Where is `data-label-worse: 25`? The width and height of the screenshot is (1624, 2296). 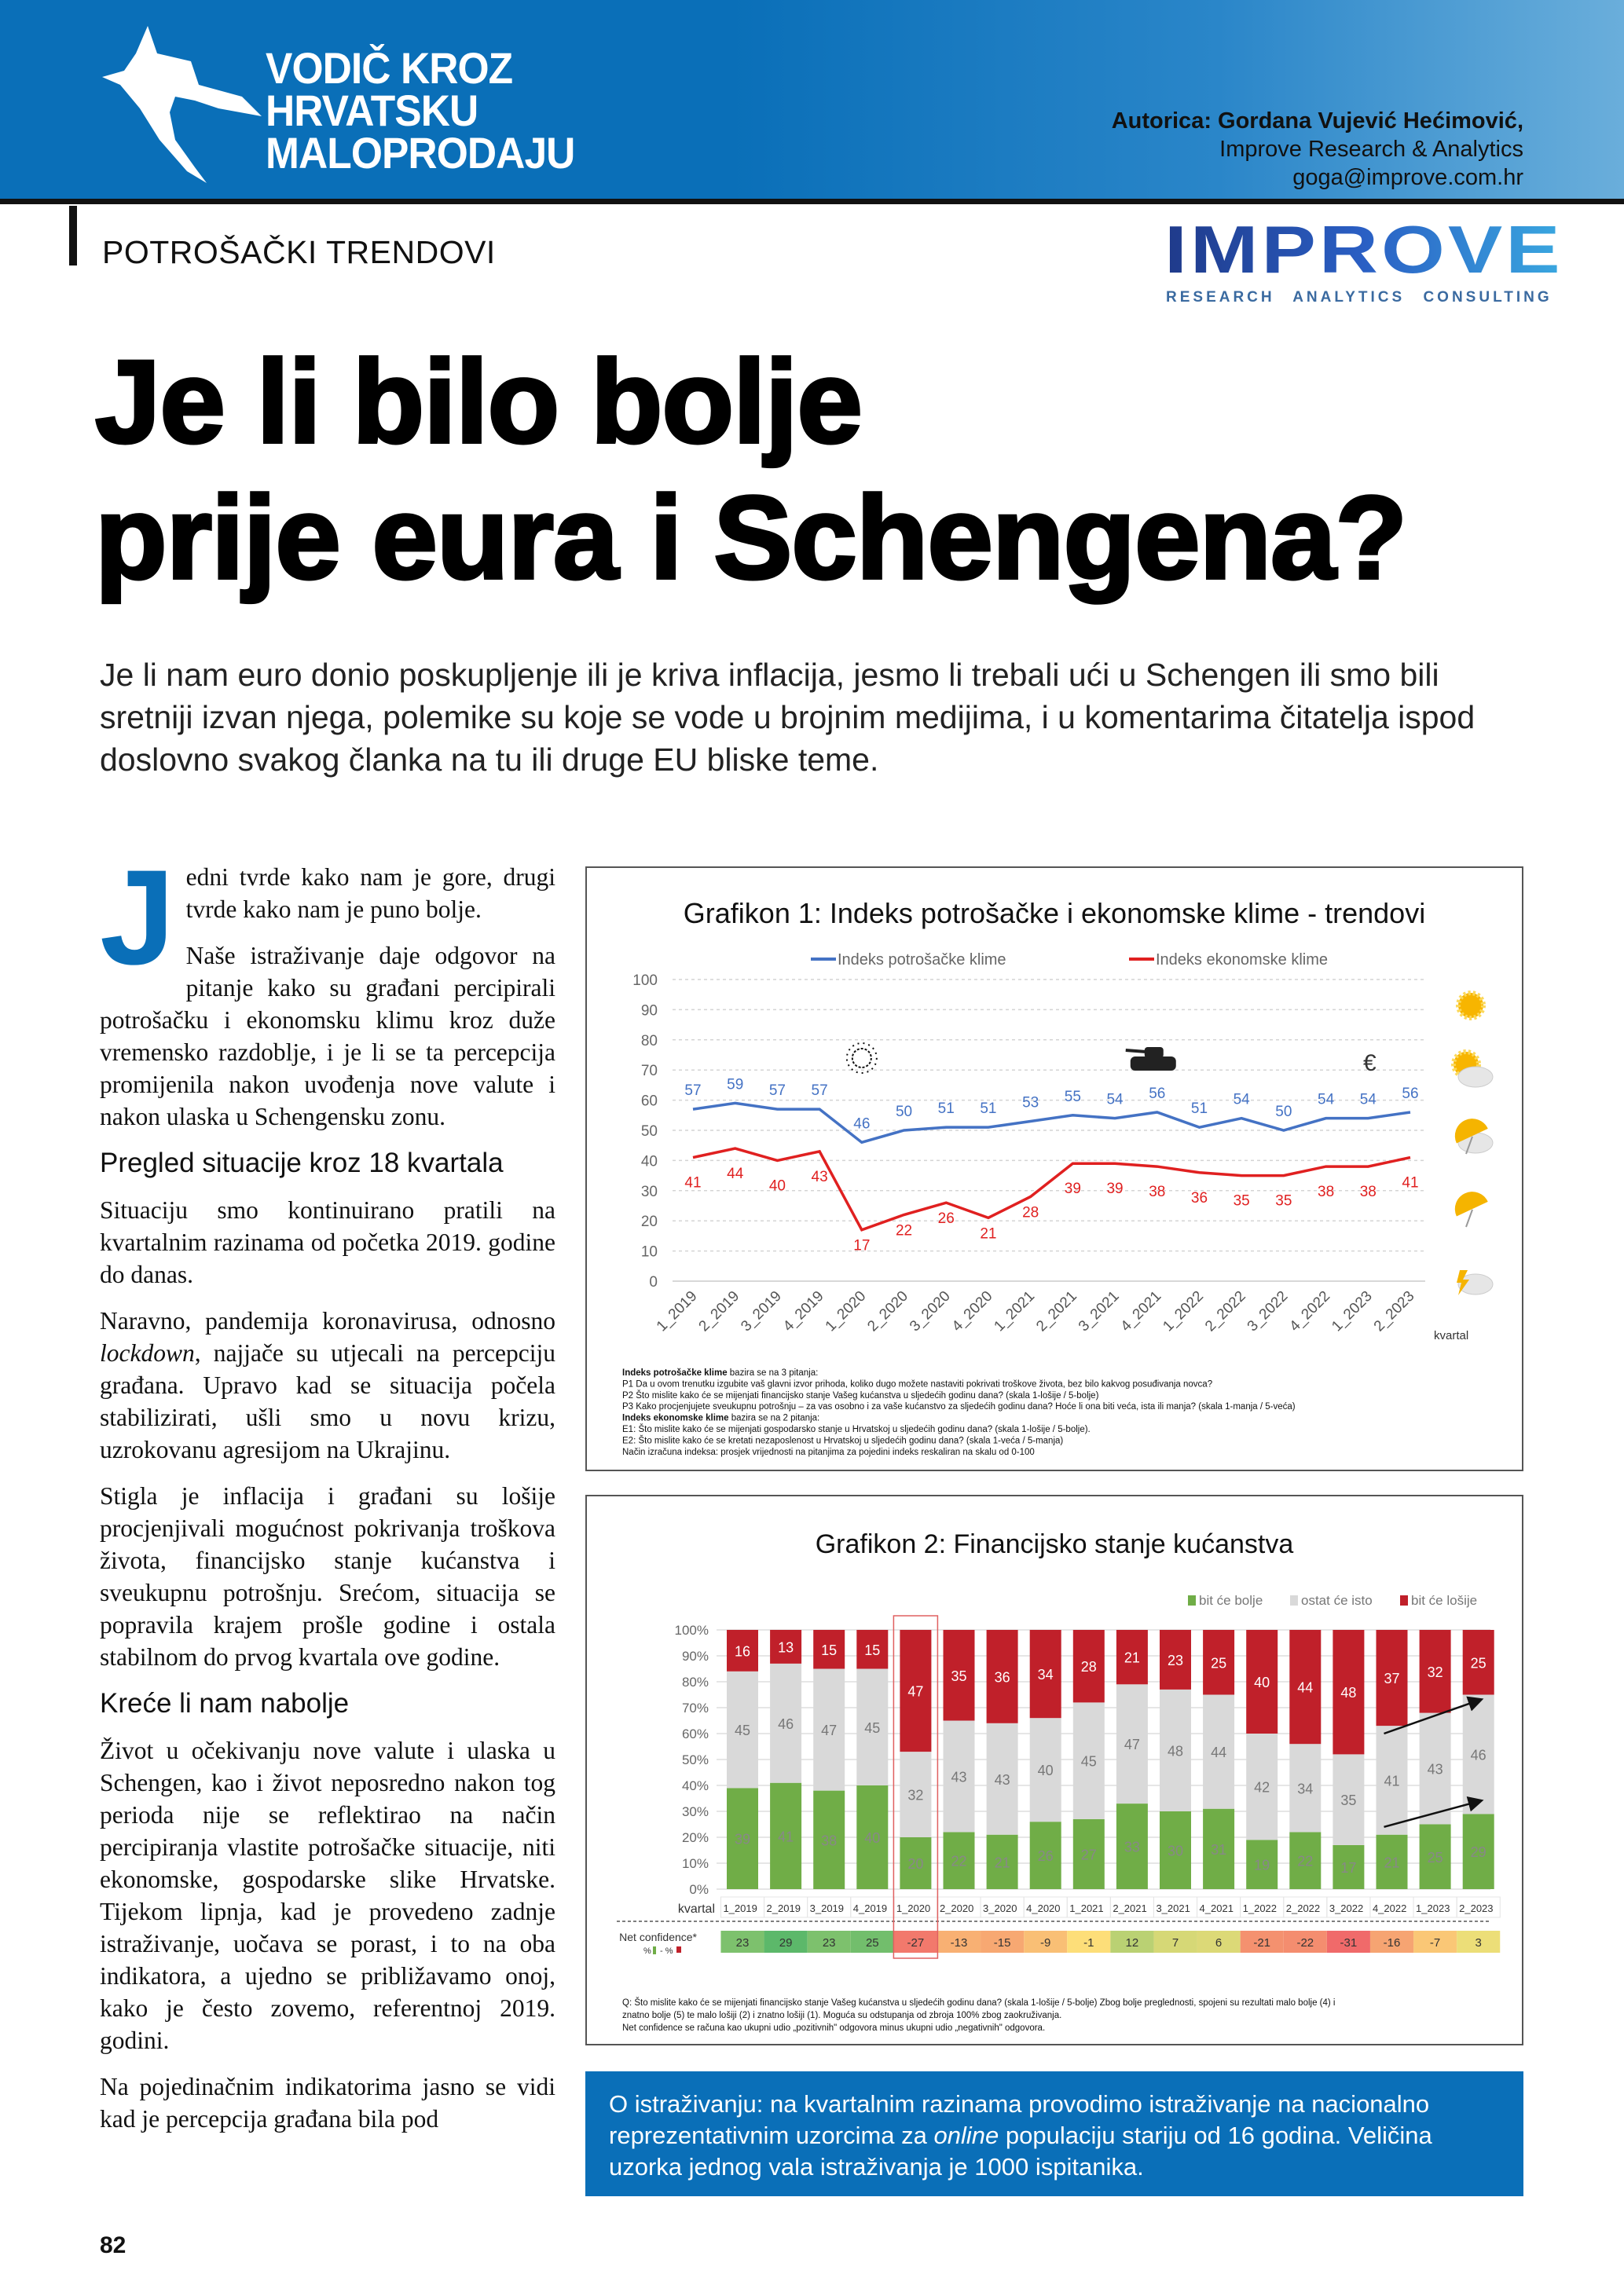
data-label-worse: 25 is located at coordinates (1218, 1663).